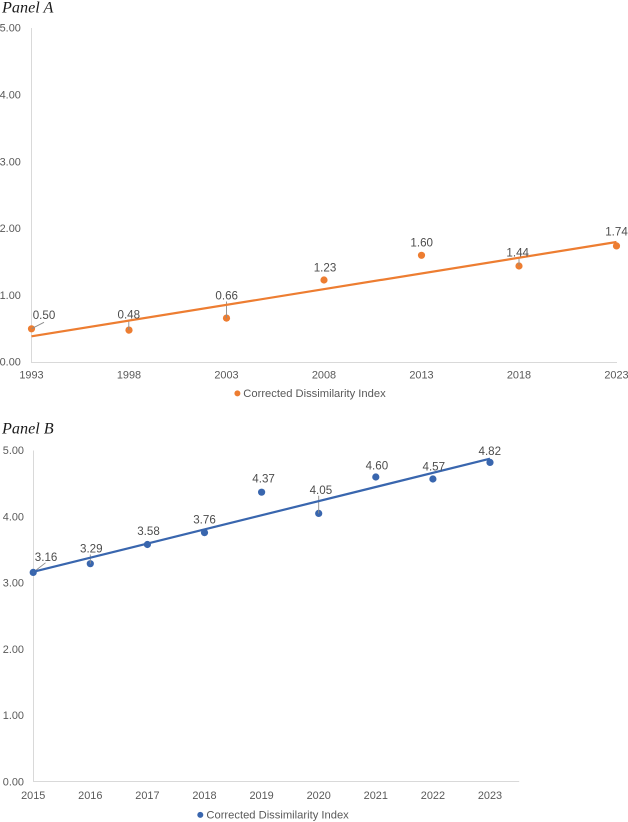  I want to click on svg-text: 3.58, so click(148, 531).